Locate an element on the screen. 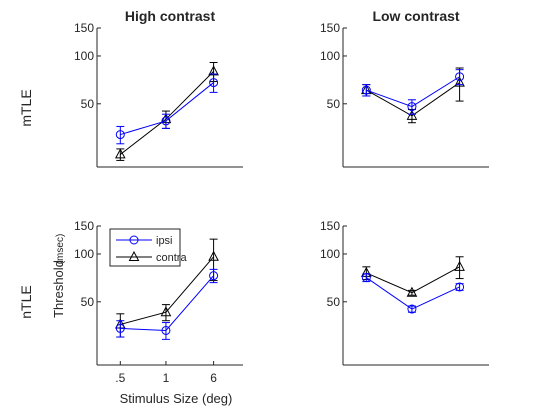  legend-ipsi-marker is located at coordinates (134, 240).